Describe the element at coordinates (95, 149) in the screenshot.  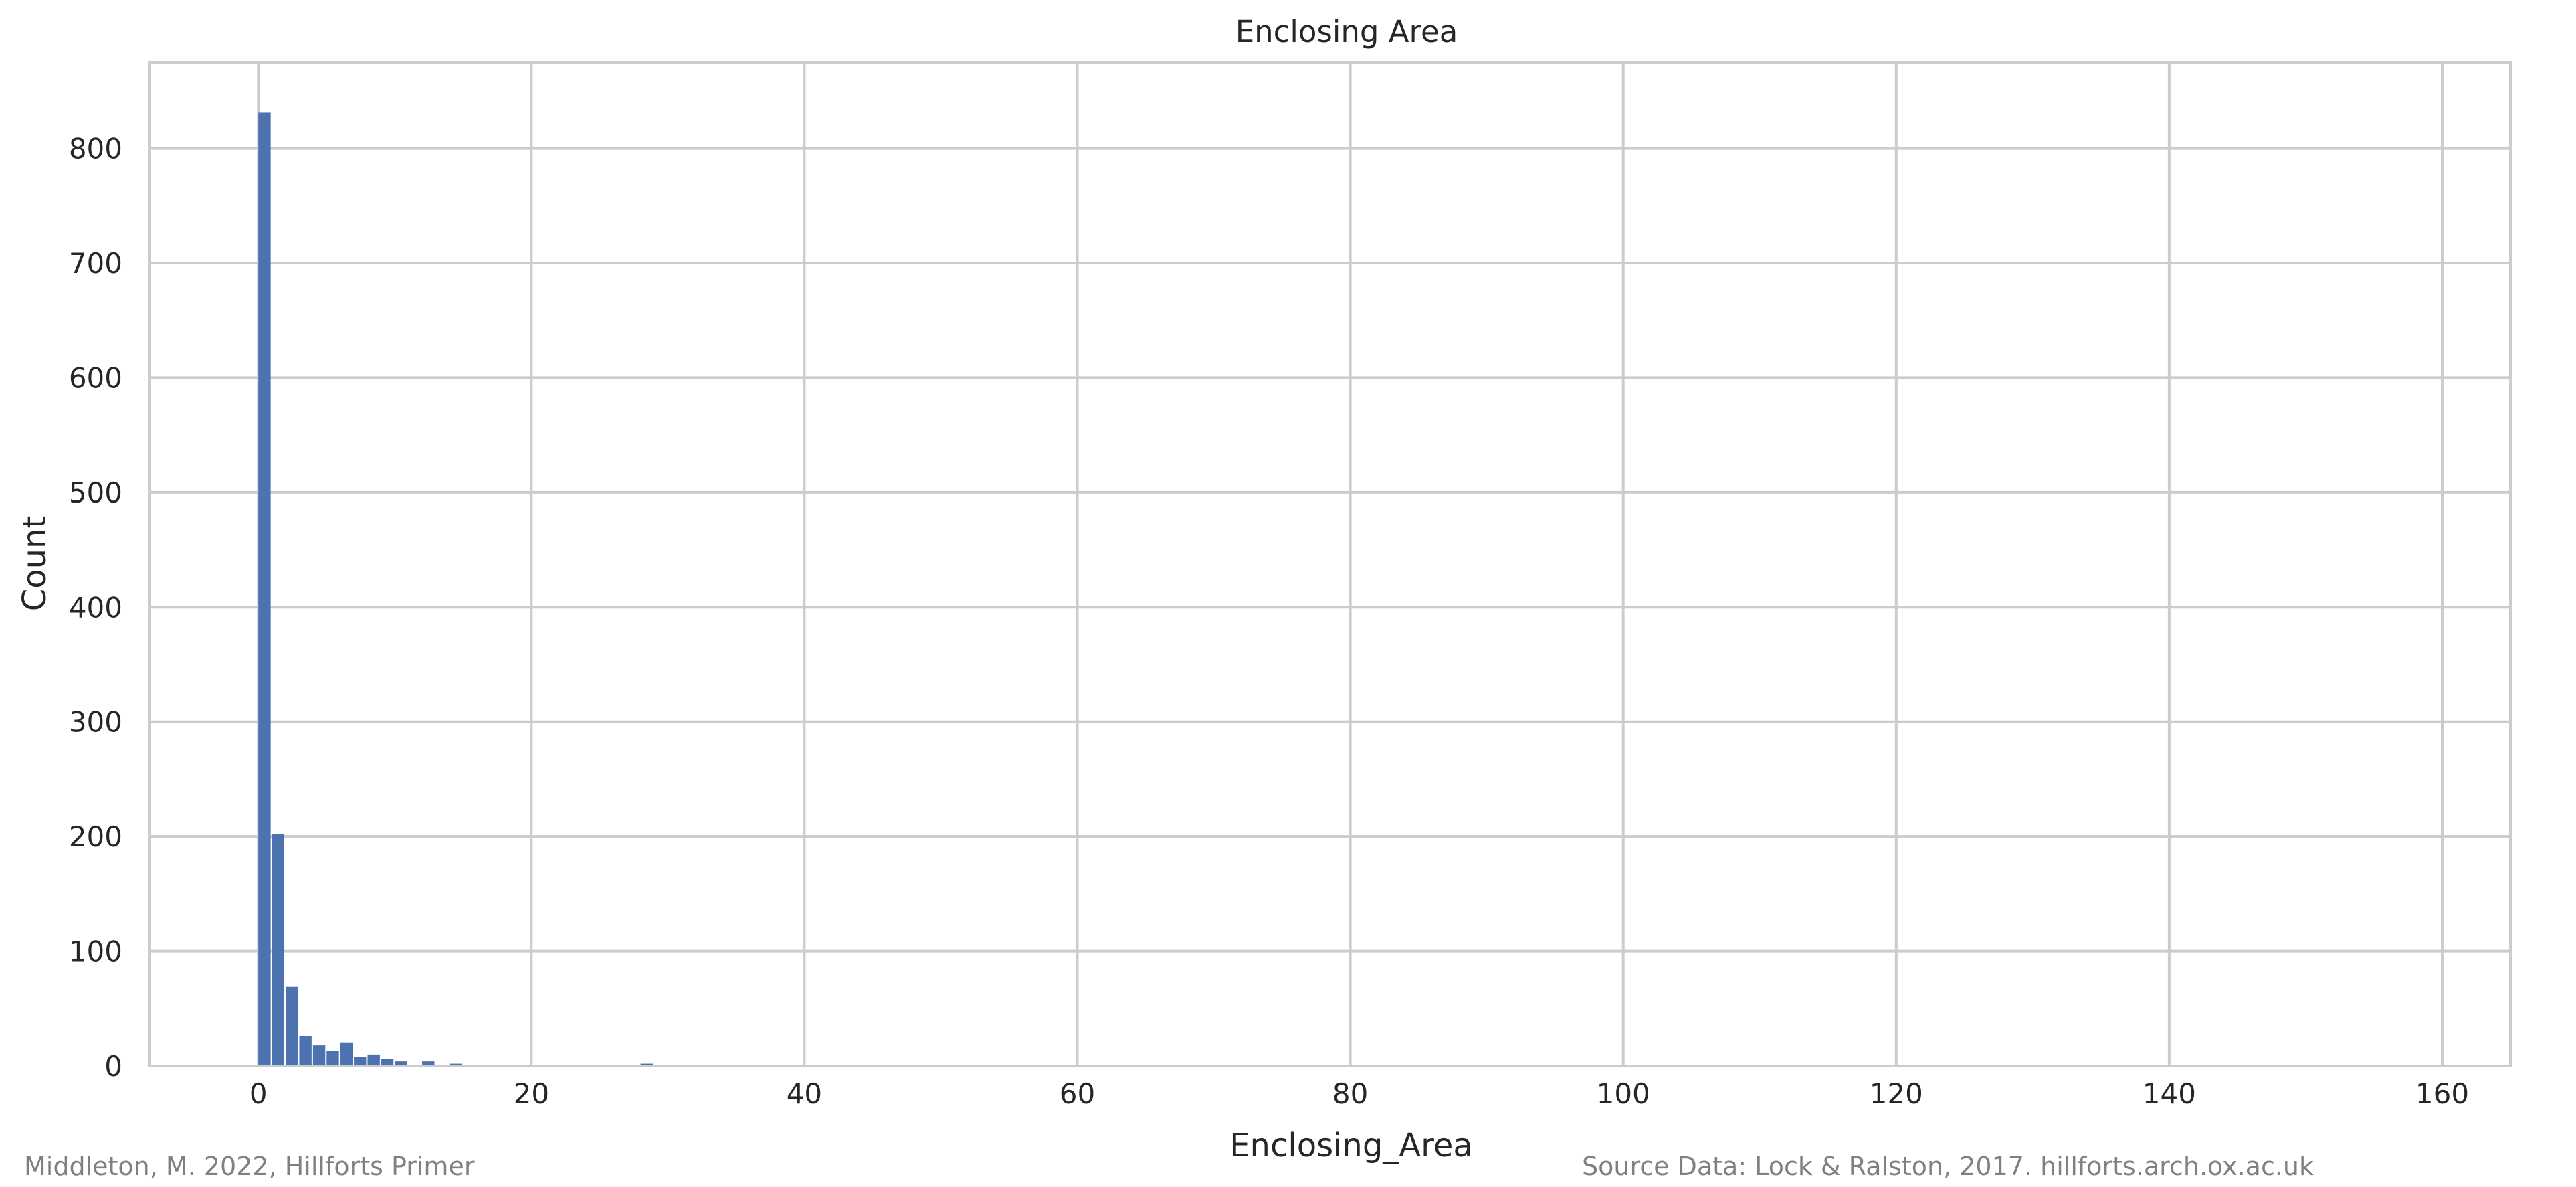
I see `y-tick-label: 800` at that location.